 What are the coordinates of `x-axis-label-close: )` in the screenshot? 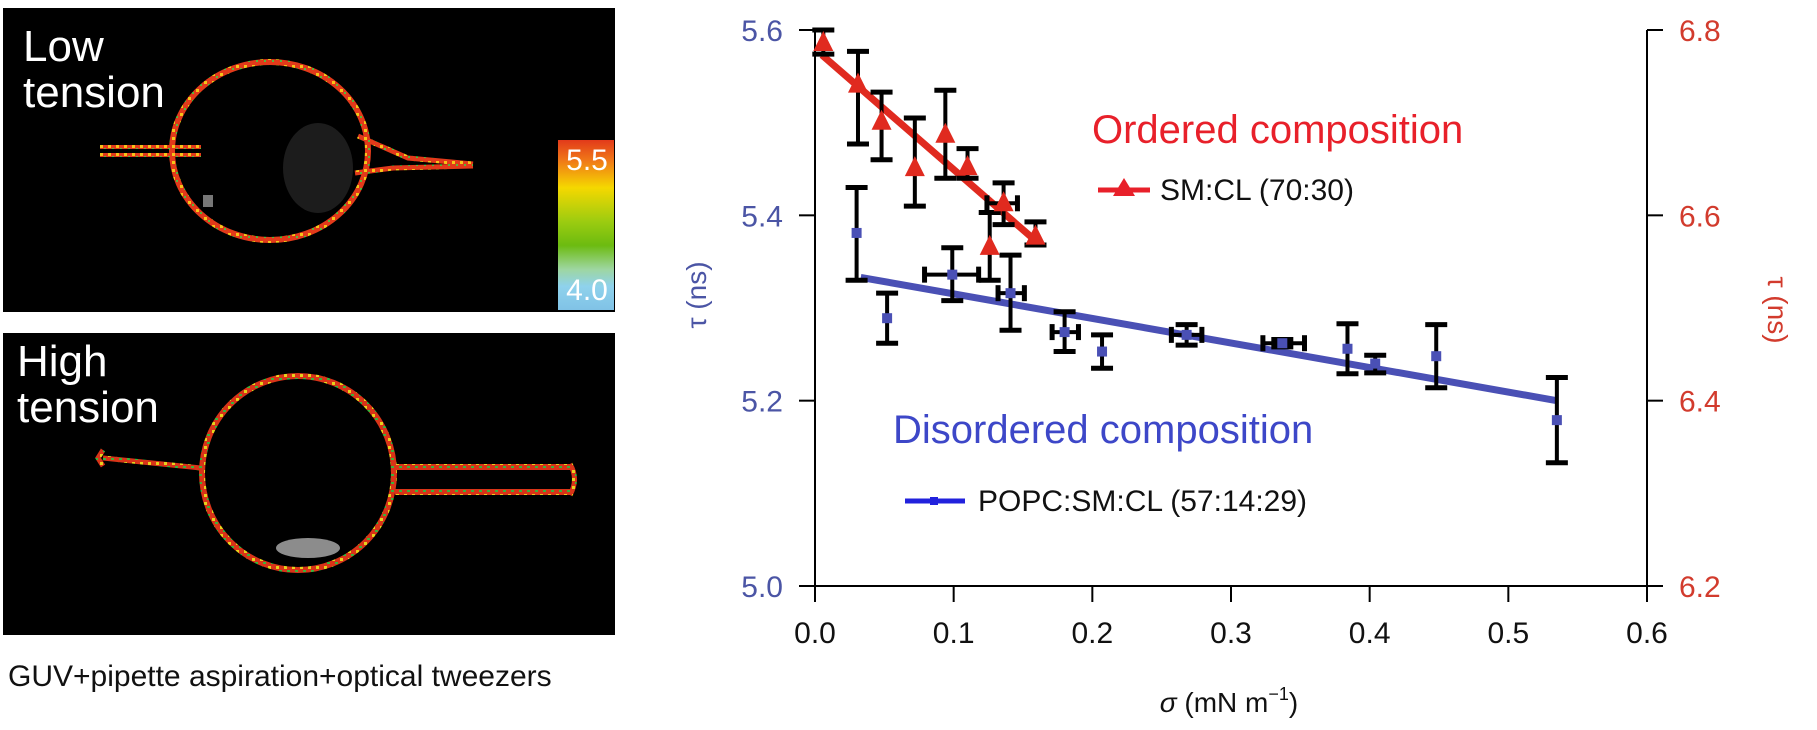 It's located at (1293, 702).